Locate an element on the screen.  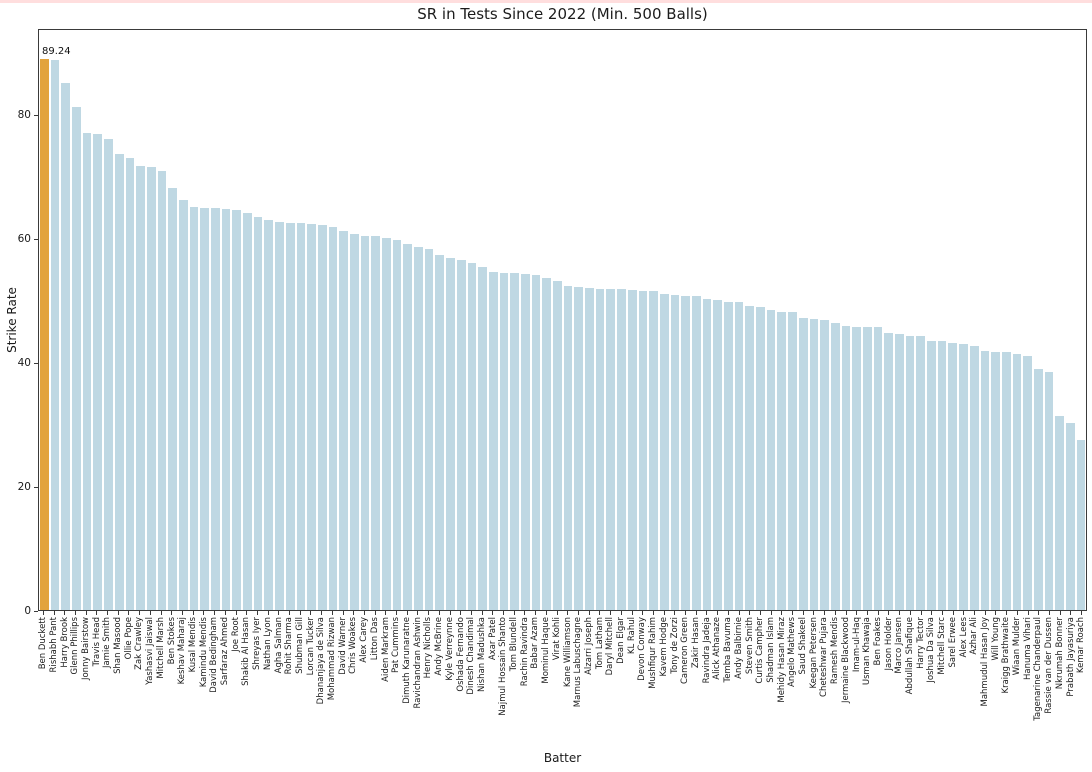
bar-kl-rahul is located at coordinates (632, 450).